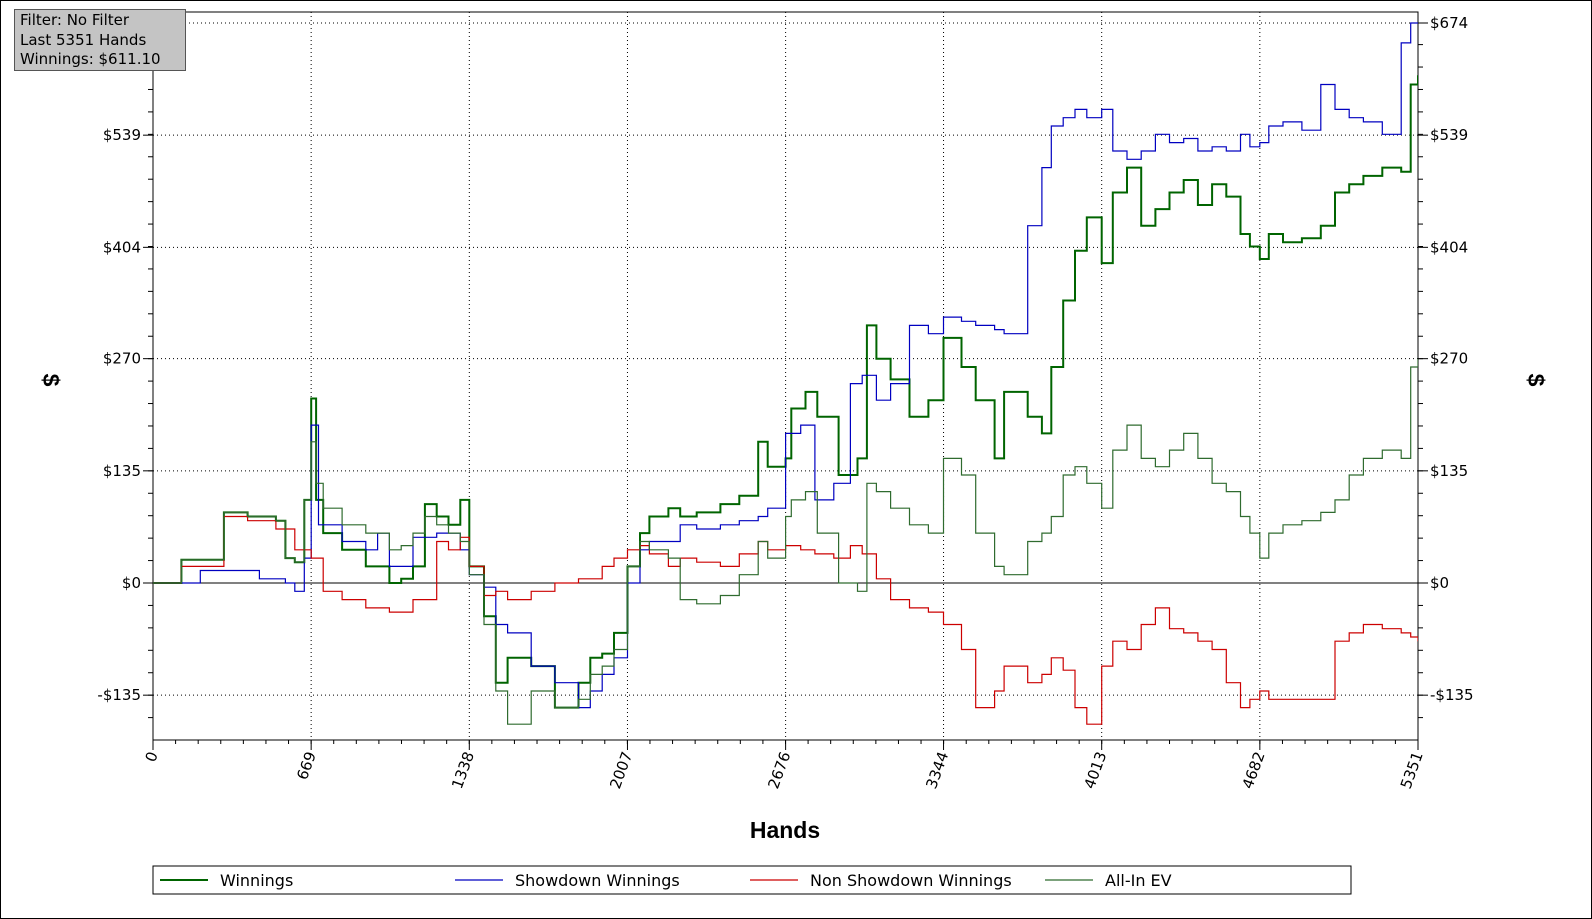 The image size is (1592, 919). Describe the element at coordinates (1439, 583) in the screenshot. I see `y-tick-label-right: $0` at that location.